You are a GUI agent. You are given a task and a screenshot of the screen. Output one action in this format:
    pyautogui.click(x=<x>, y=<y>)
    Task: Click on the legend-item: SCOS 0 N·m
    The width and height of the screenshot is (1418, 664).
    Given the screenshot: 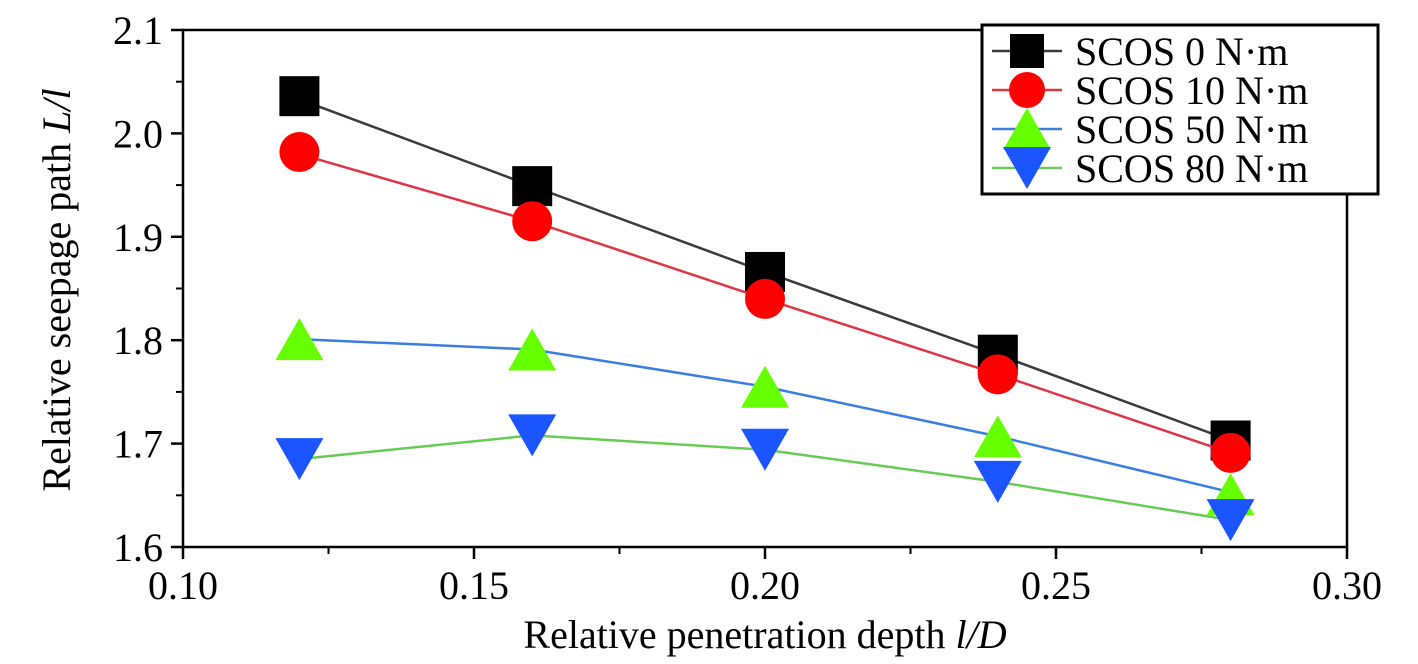 What is the action you would take?
    pyautogui.click(x=1140, y=51)
    